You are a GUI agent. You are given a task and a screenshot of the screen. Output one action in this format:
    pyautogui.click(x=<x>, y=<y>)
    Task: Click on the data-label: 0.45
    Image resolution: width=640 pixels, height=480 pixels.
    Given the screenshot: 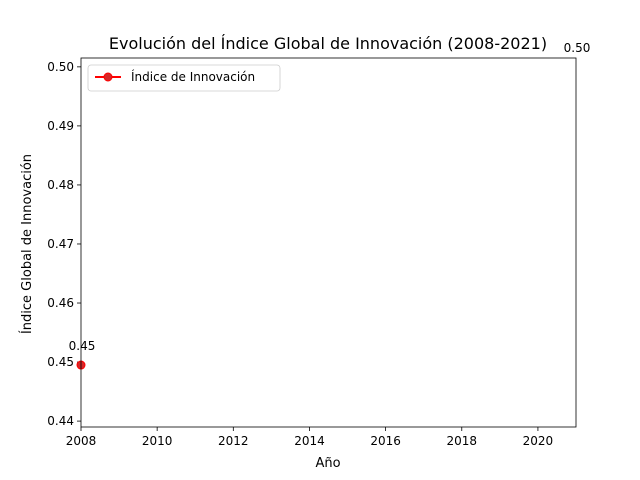 What is the action you would take?
    pyautogui.click(x=82, y=346)
    